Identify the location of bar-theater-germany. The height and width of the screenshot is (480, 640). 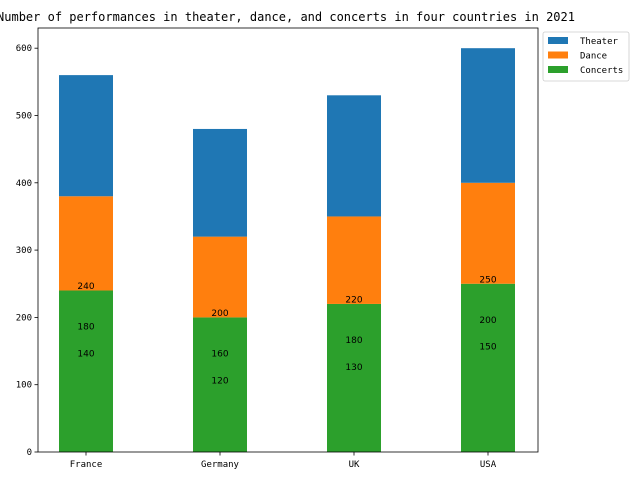
(220, 182).